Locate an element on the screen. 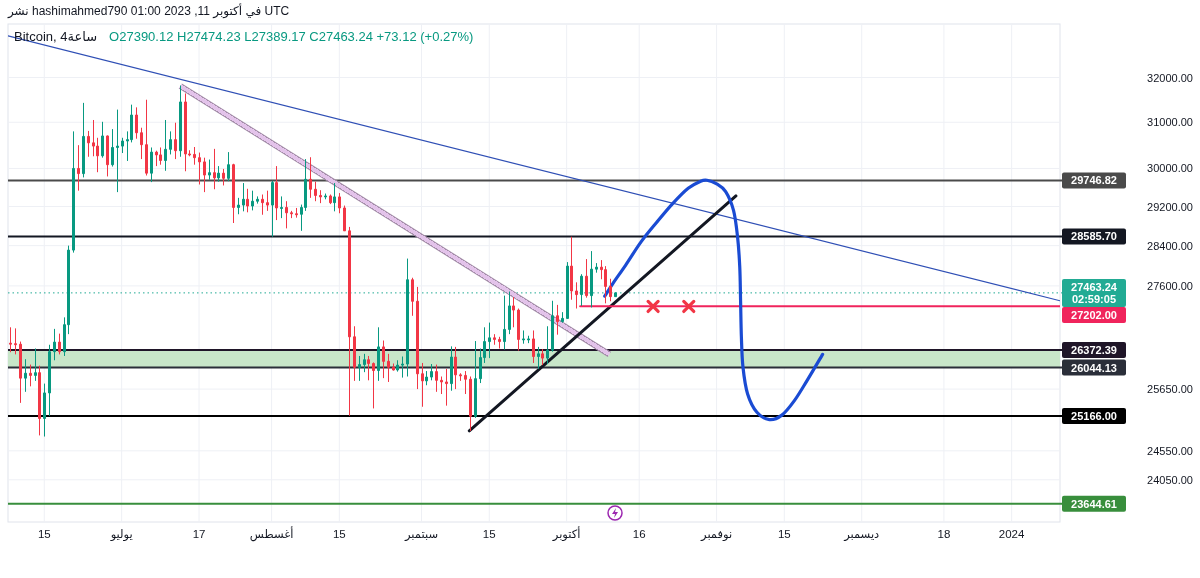  x-tick-label: ديسمبر is located at coordinates (862, 534).